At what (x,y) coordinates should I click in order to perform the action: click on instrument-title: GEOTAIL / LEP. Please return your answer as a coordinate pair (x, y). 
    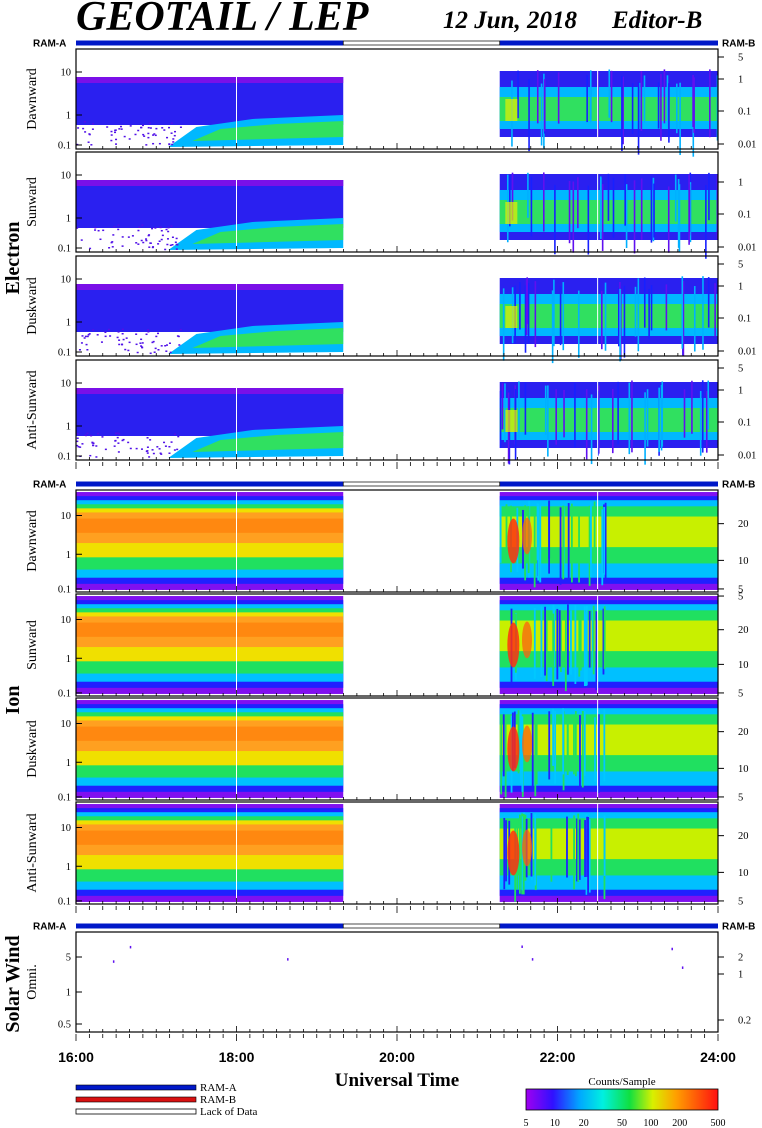
    Looking at the image, I should click on (222, 20).